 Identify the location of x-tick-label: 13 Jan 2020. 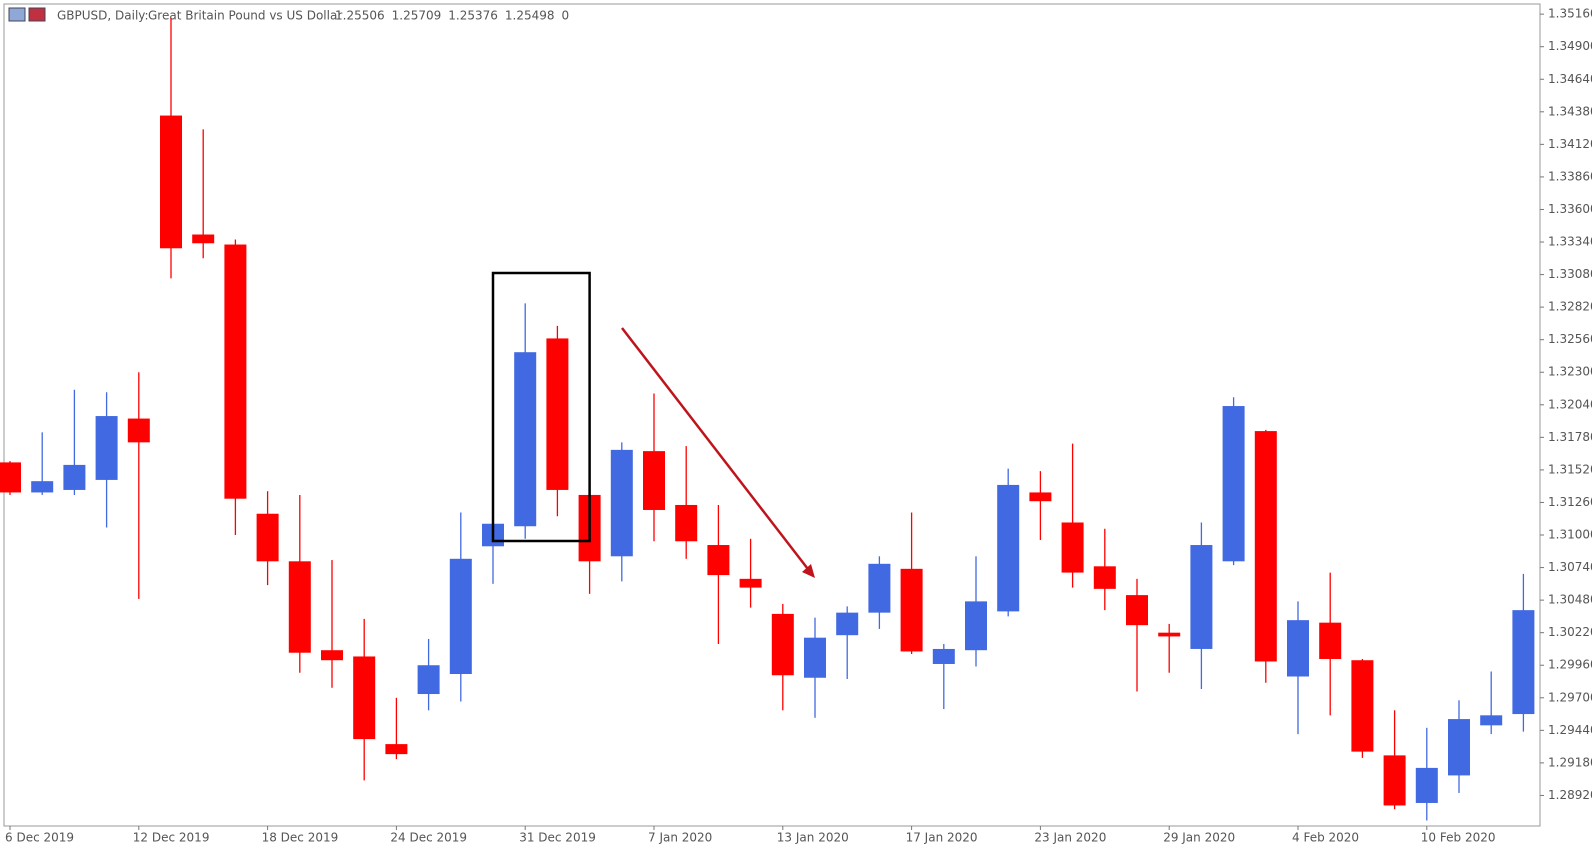
(813, 838).